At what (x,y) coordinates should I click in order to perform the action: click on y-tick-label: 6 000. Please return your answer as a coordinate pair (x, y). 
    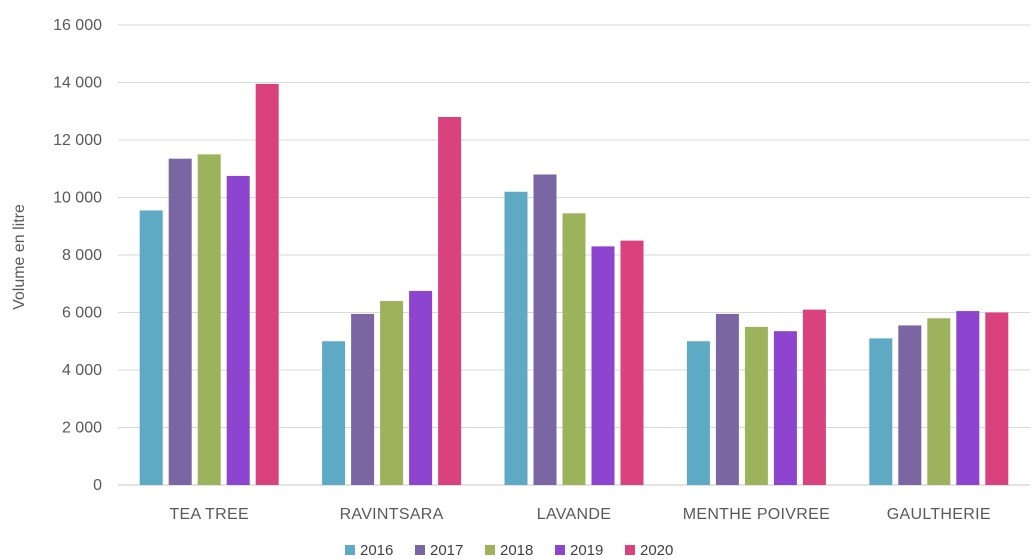
    Looking at the image, I should click on (82, 313).